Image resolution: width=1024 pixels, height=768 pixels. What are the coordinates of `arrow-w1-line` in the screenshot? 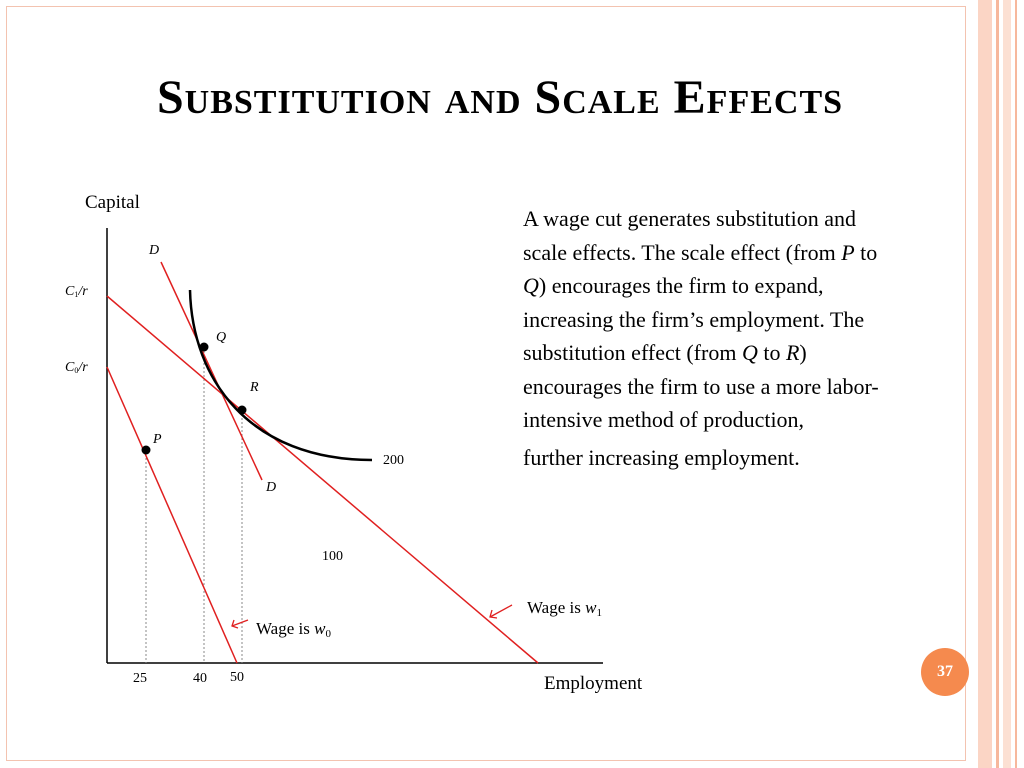 It's located at (501, 611).